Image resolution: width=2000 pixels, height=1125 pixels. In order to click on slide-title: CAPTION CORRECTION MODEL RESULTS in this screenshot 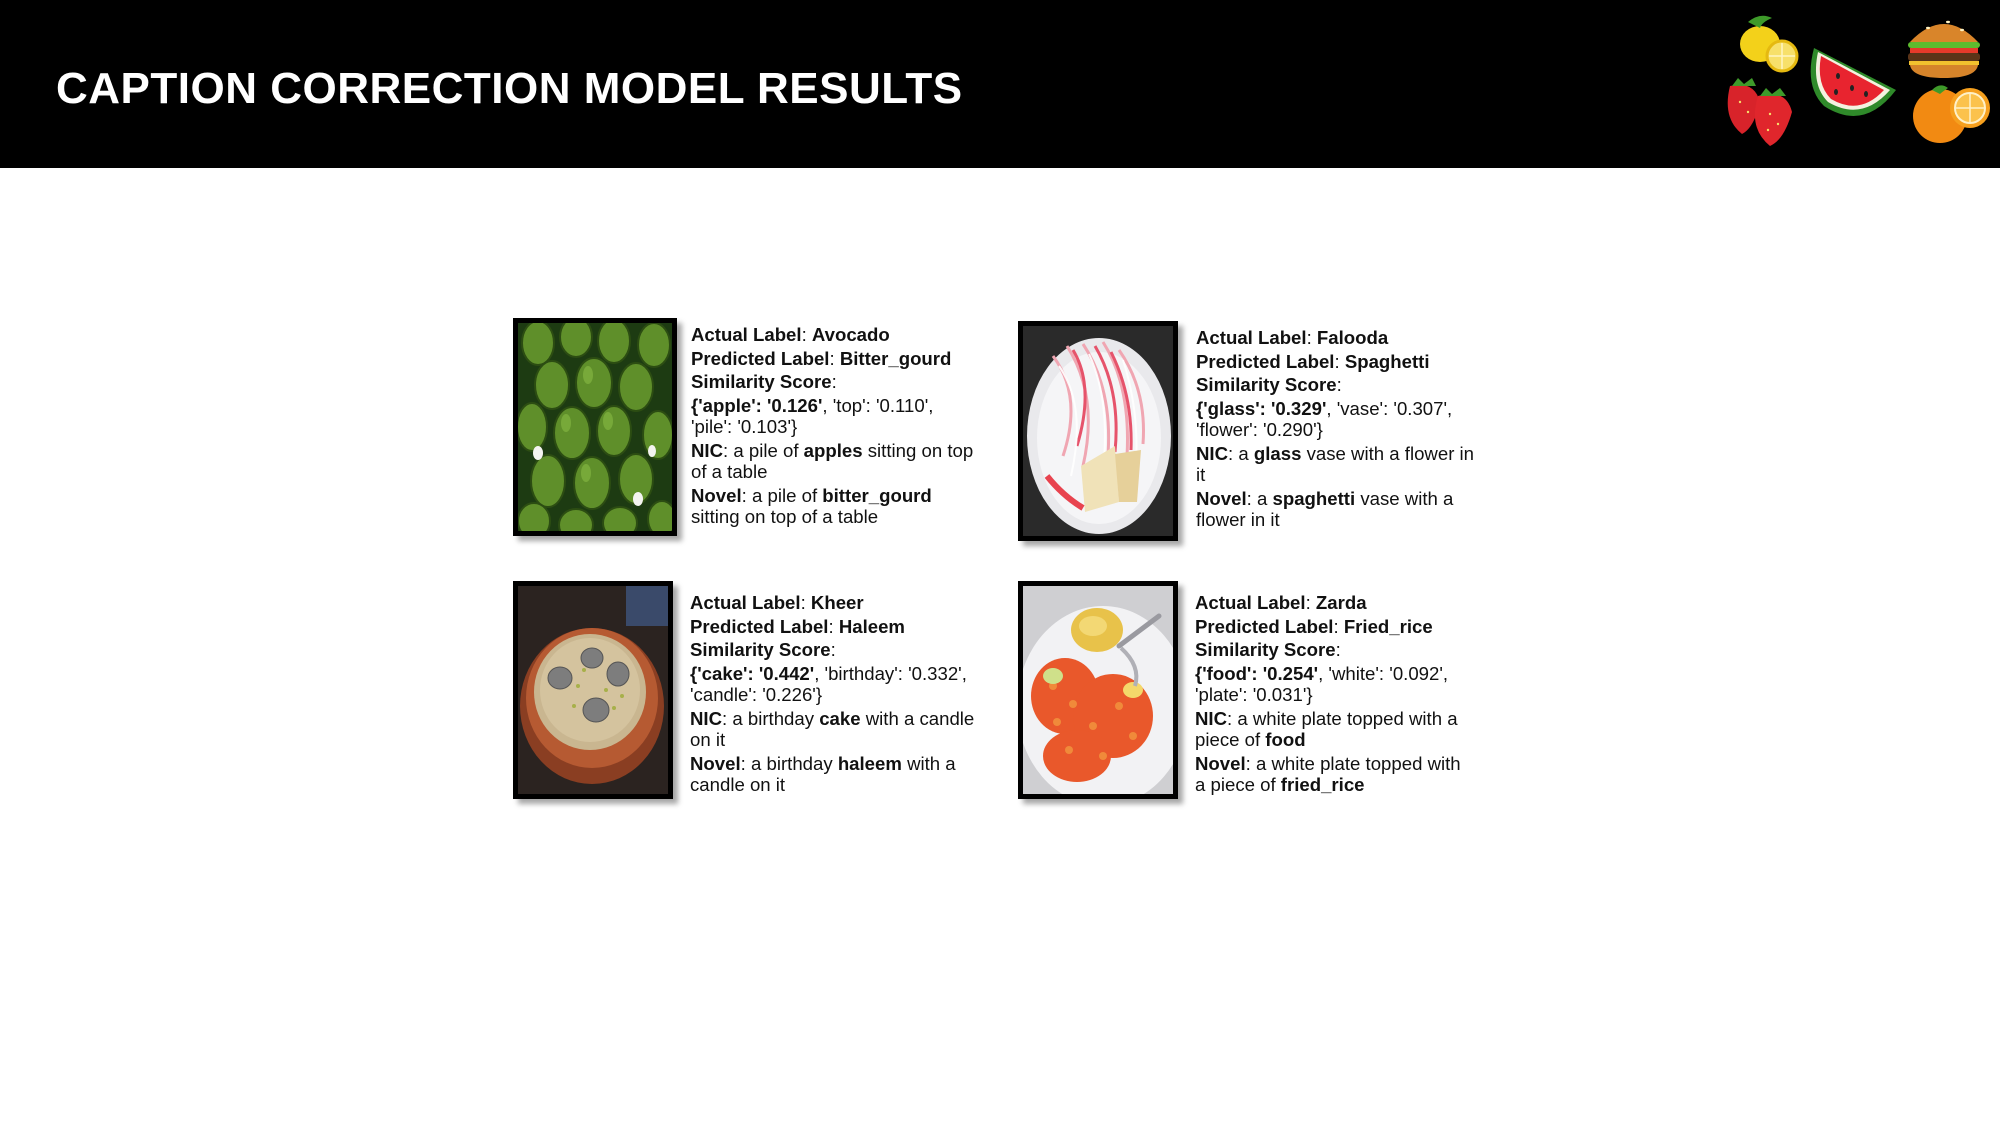, I will do `click(509, 88)`.